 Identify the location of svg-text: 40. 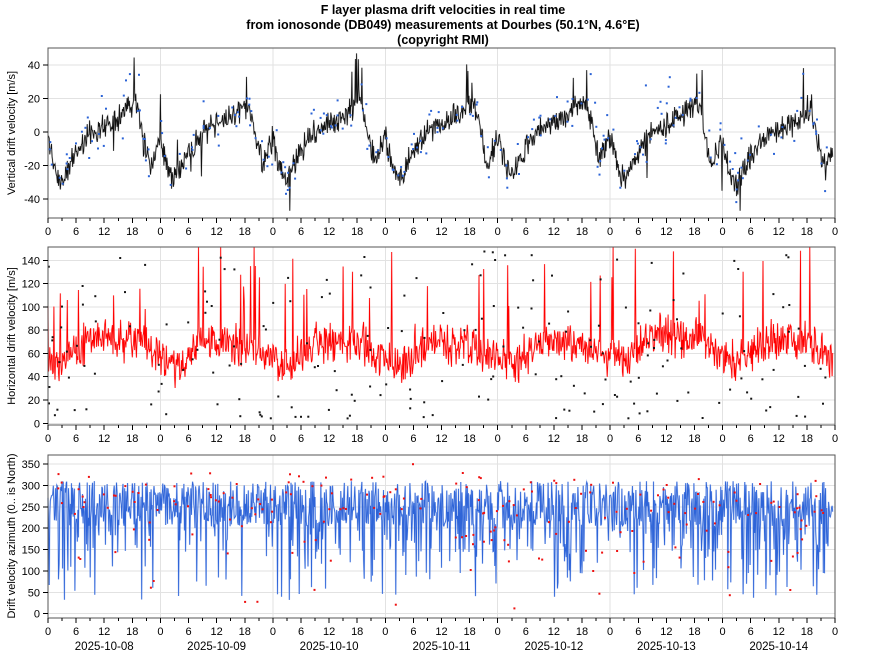
(34, 378).